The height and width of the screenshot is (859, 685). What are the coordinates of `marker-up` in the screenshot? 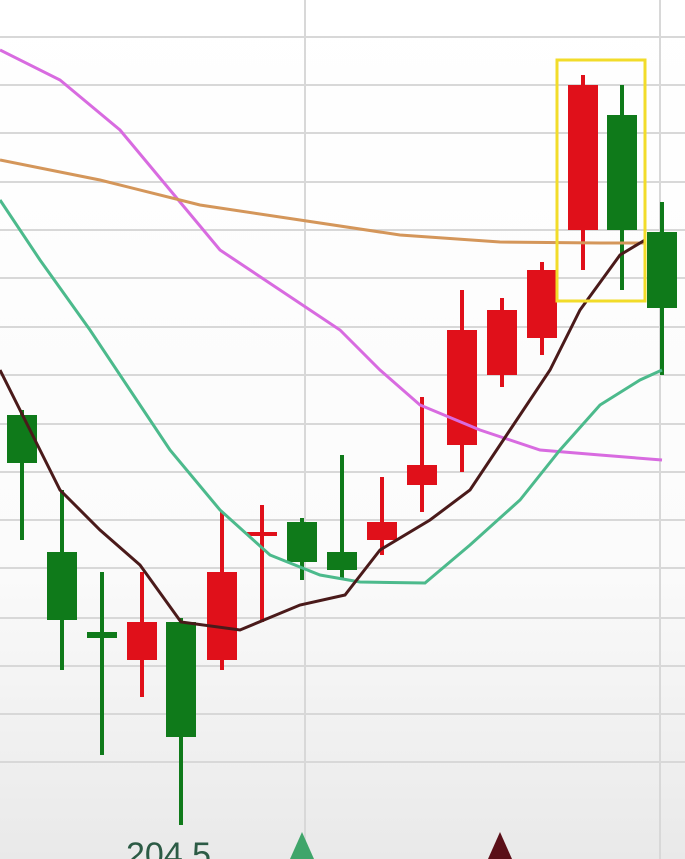 It's located at (302, 845).